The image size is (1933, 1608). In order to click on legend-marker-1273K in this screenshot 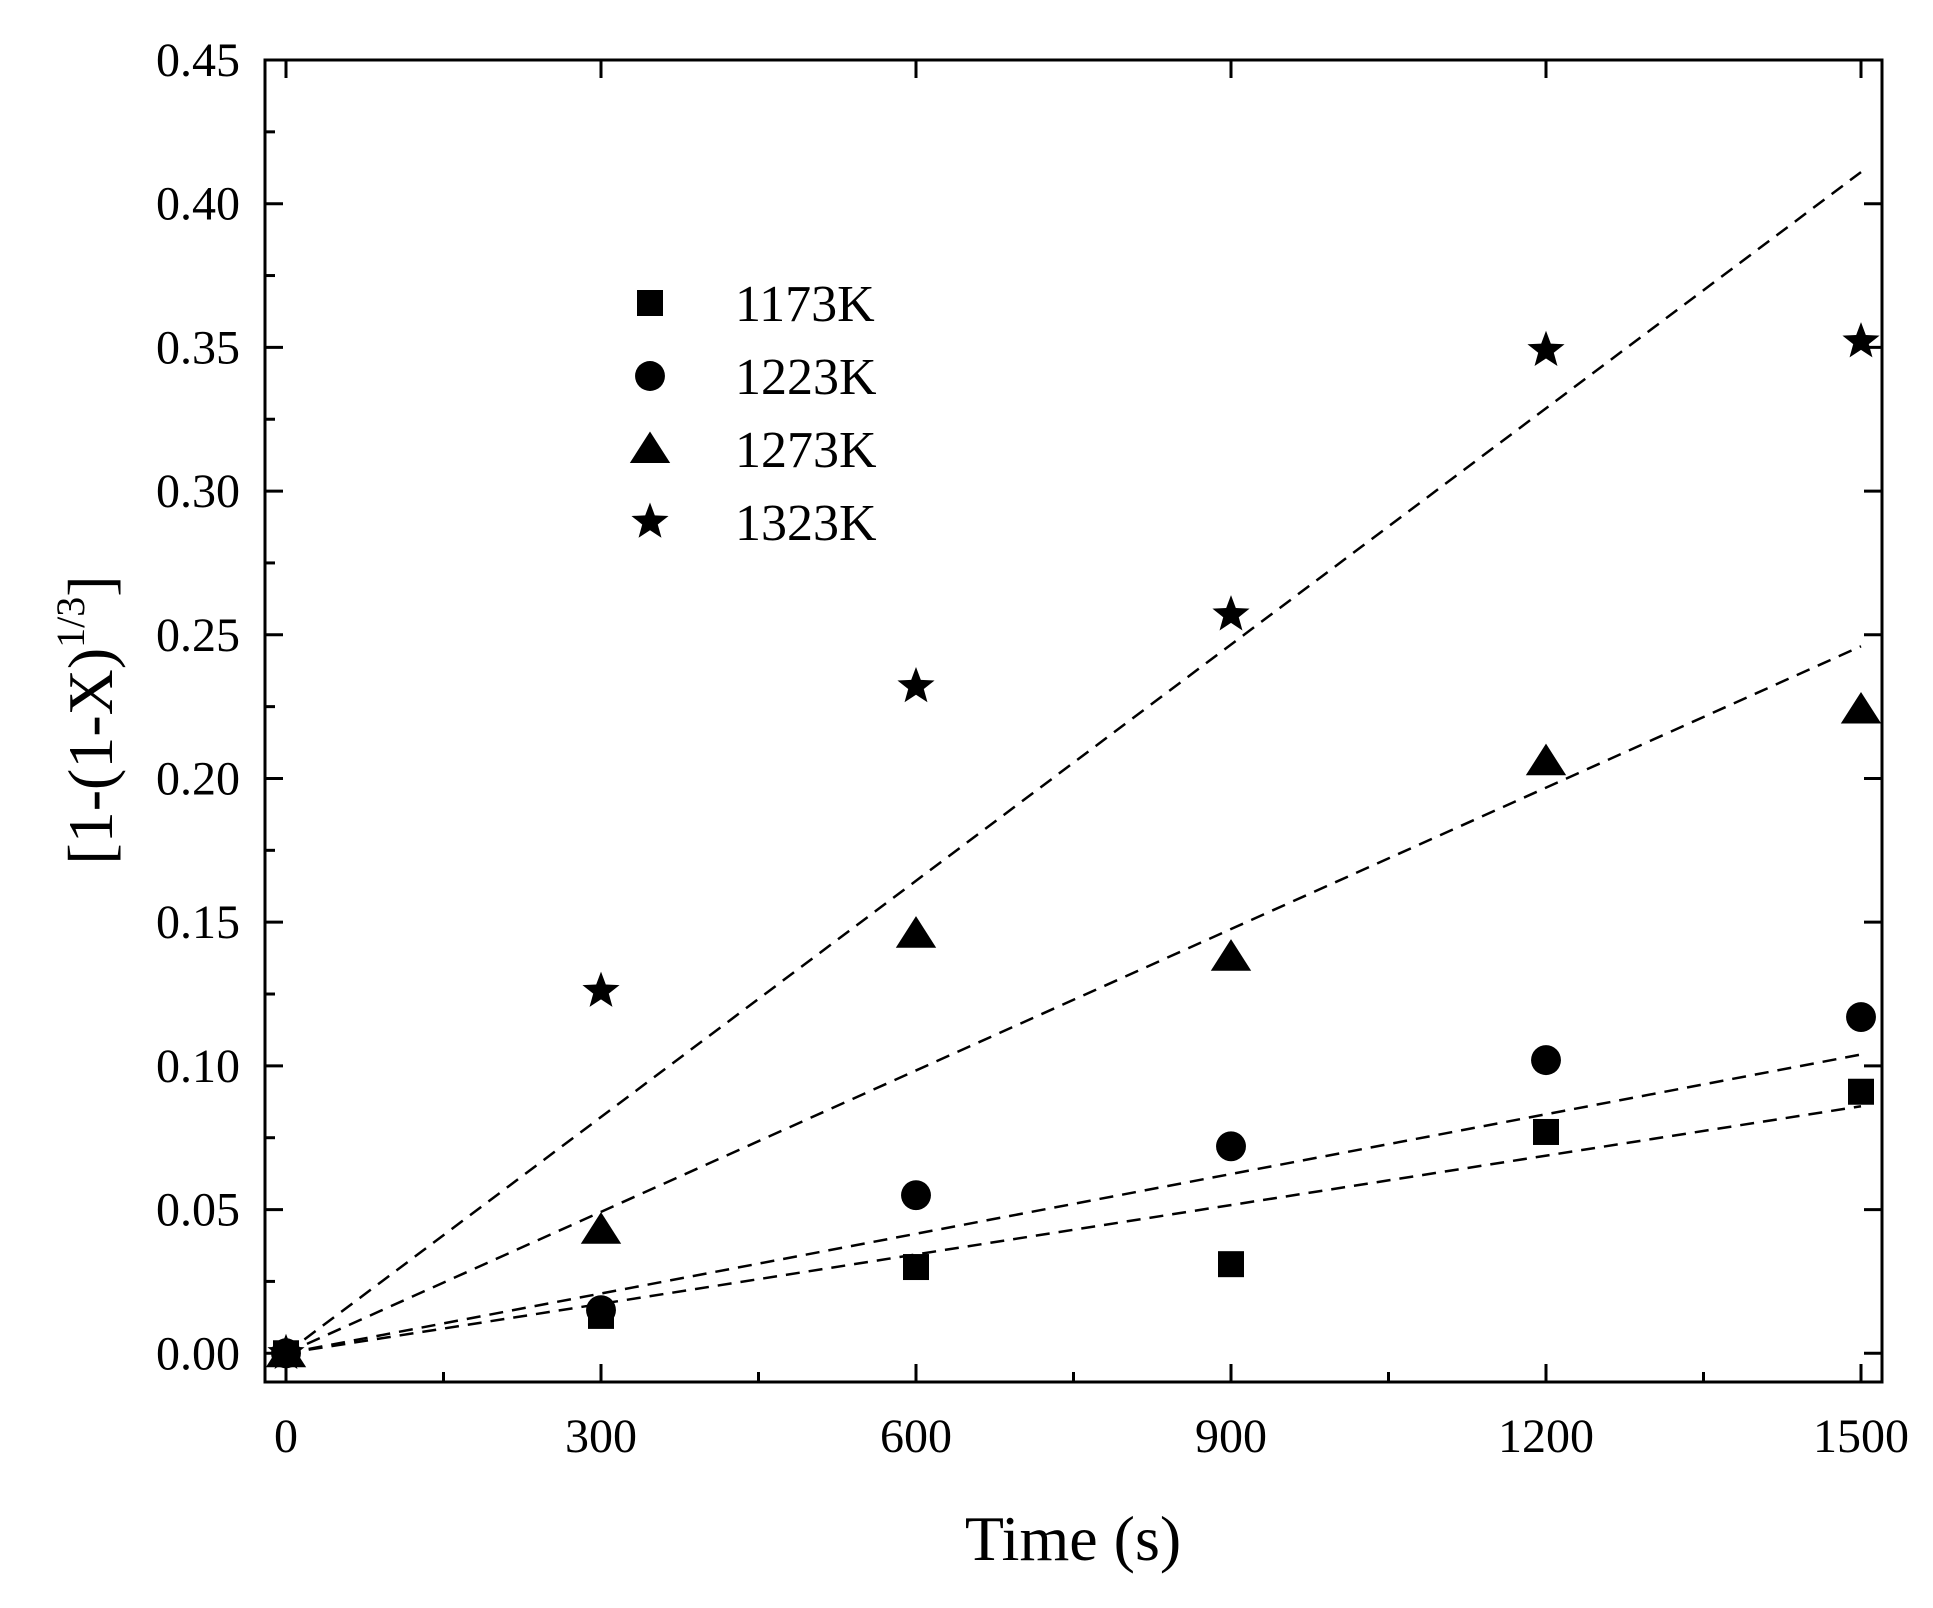, I will do `click(650, 447)`.